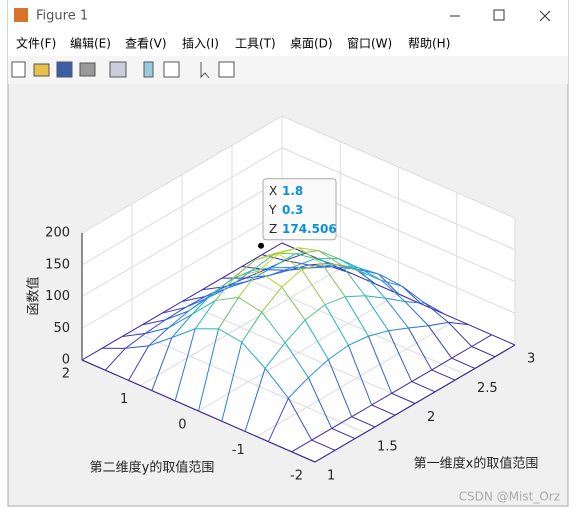 The height and width of the screenshot is (514, 576). I want to click on x-tick-label: 2.5, so click(487, 388).